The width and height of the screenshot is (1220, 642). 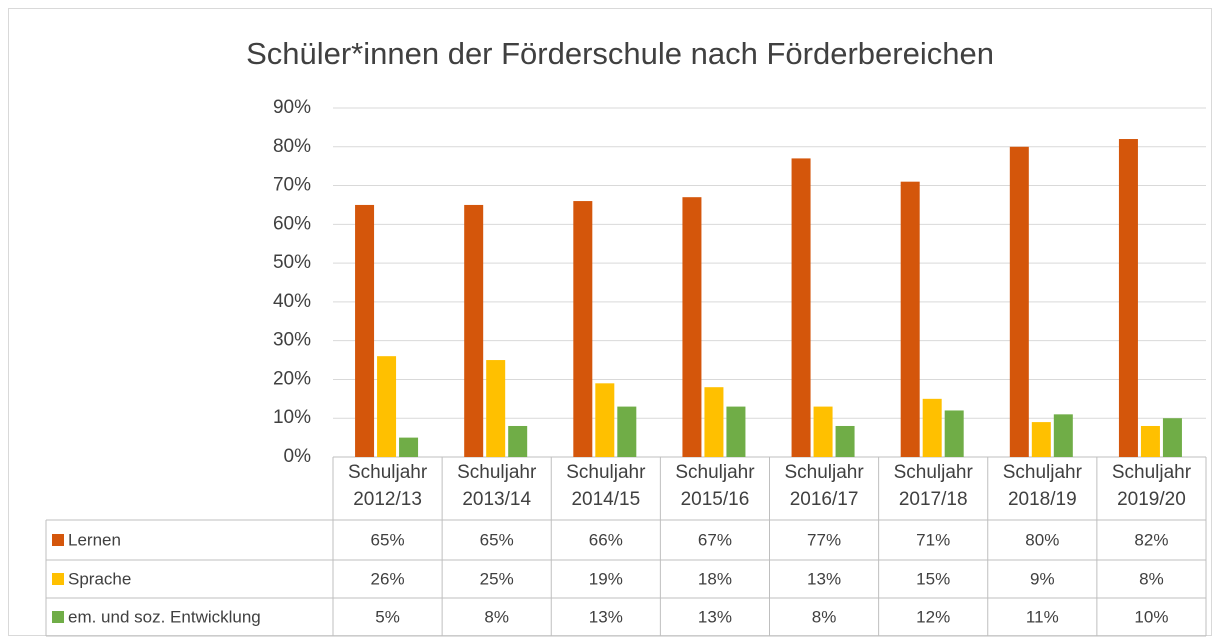 I want to click on table-value: 66%, so click(x=606, y=539).